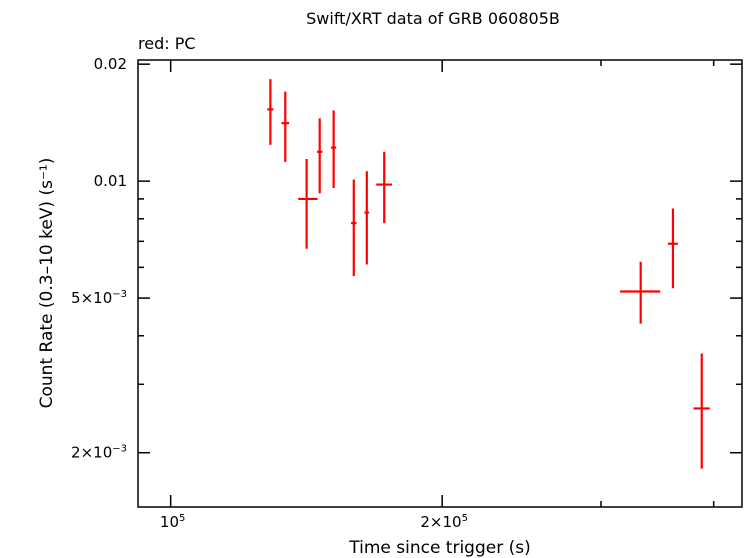  What do you see at coordinates (439, 548) in the screenshot?
I see `x-axis-label: Time since trigger (s)` at bounding box center [439, 548].